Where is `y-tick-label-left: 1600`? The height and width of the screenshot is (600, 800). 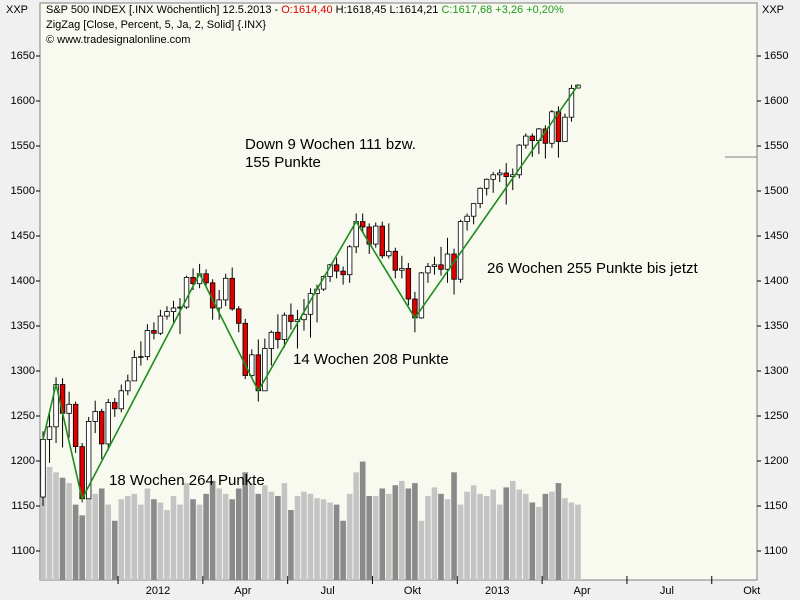
y-tick-label-left: 1600 is located at coordinates (23, 101).